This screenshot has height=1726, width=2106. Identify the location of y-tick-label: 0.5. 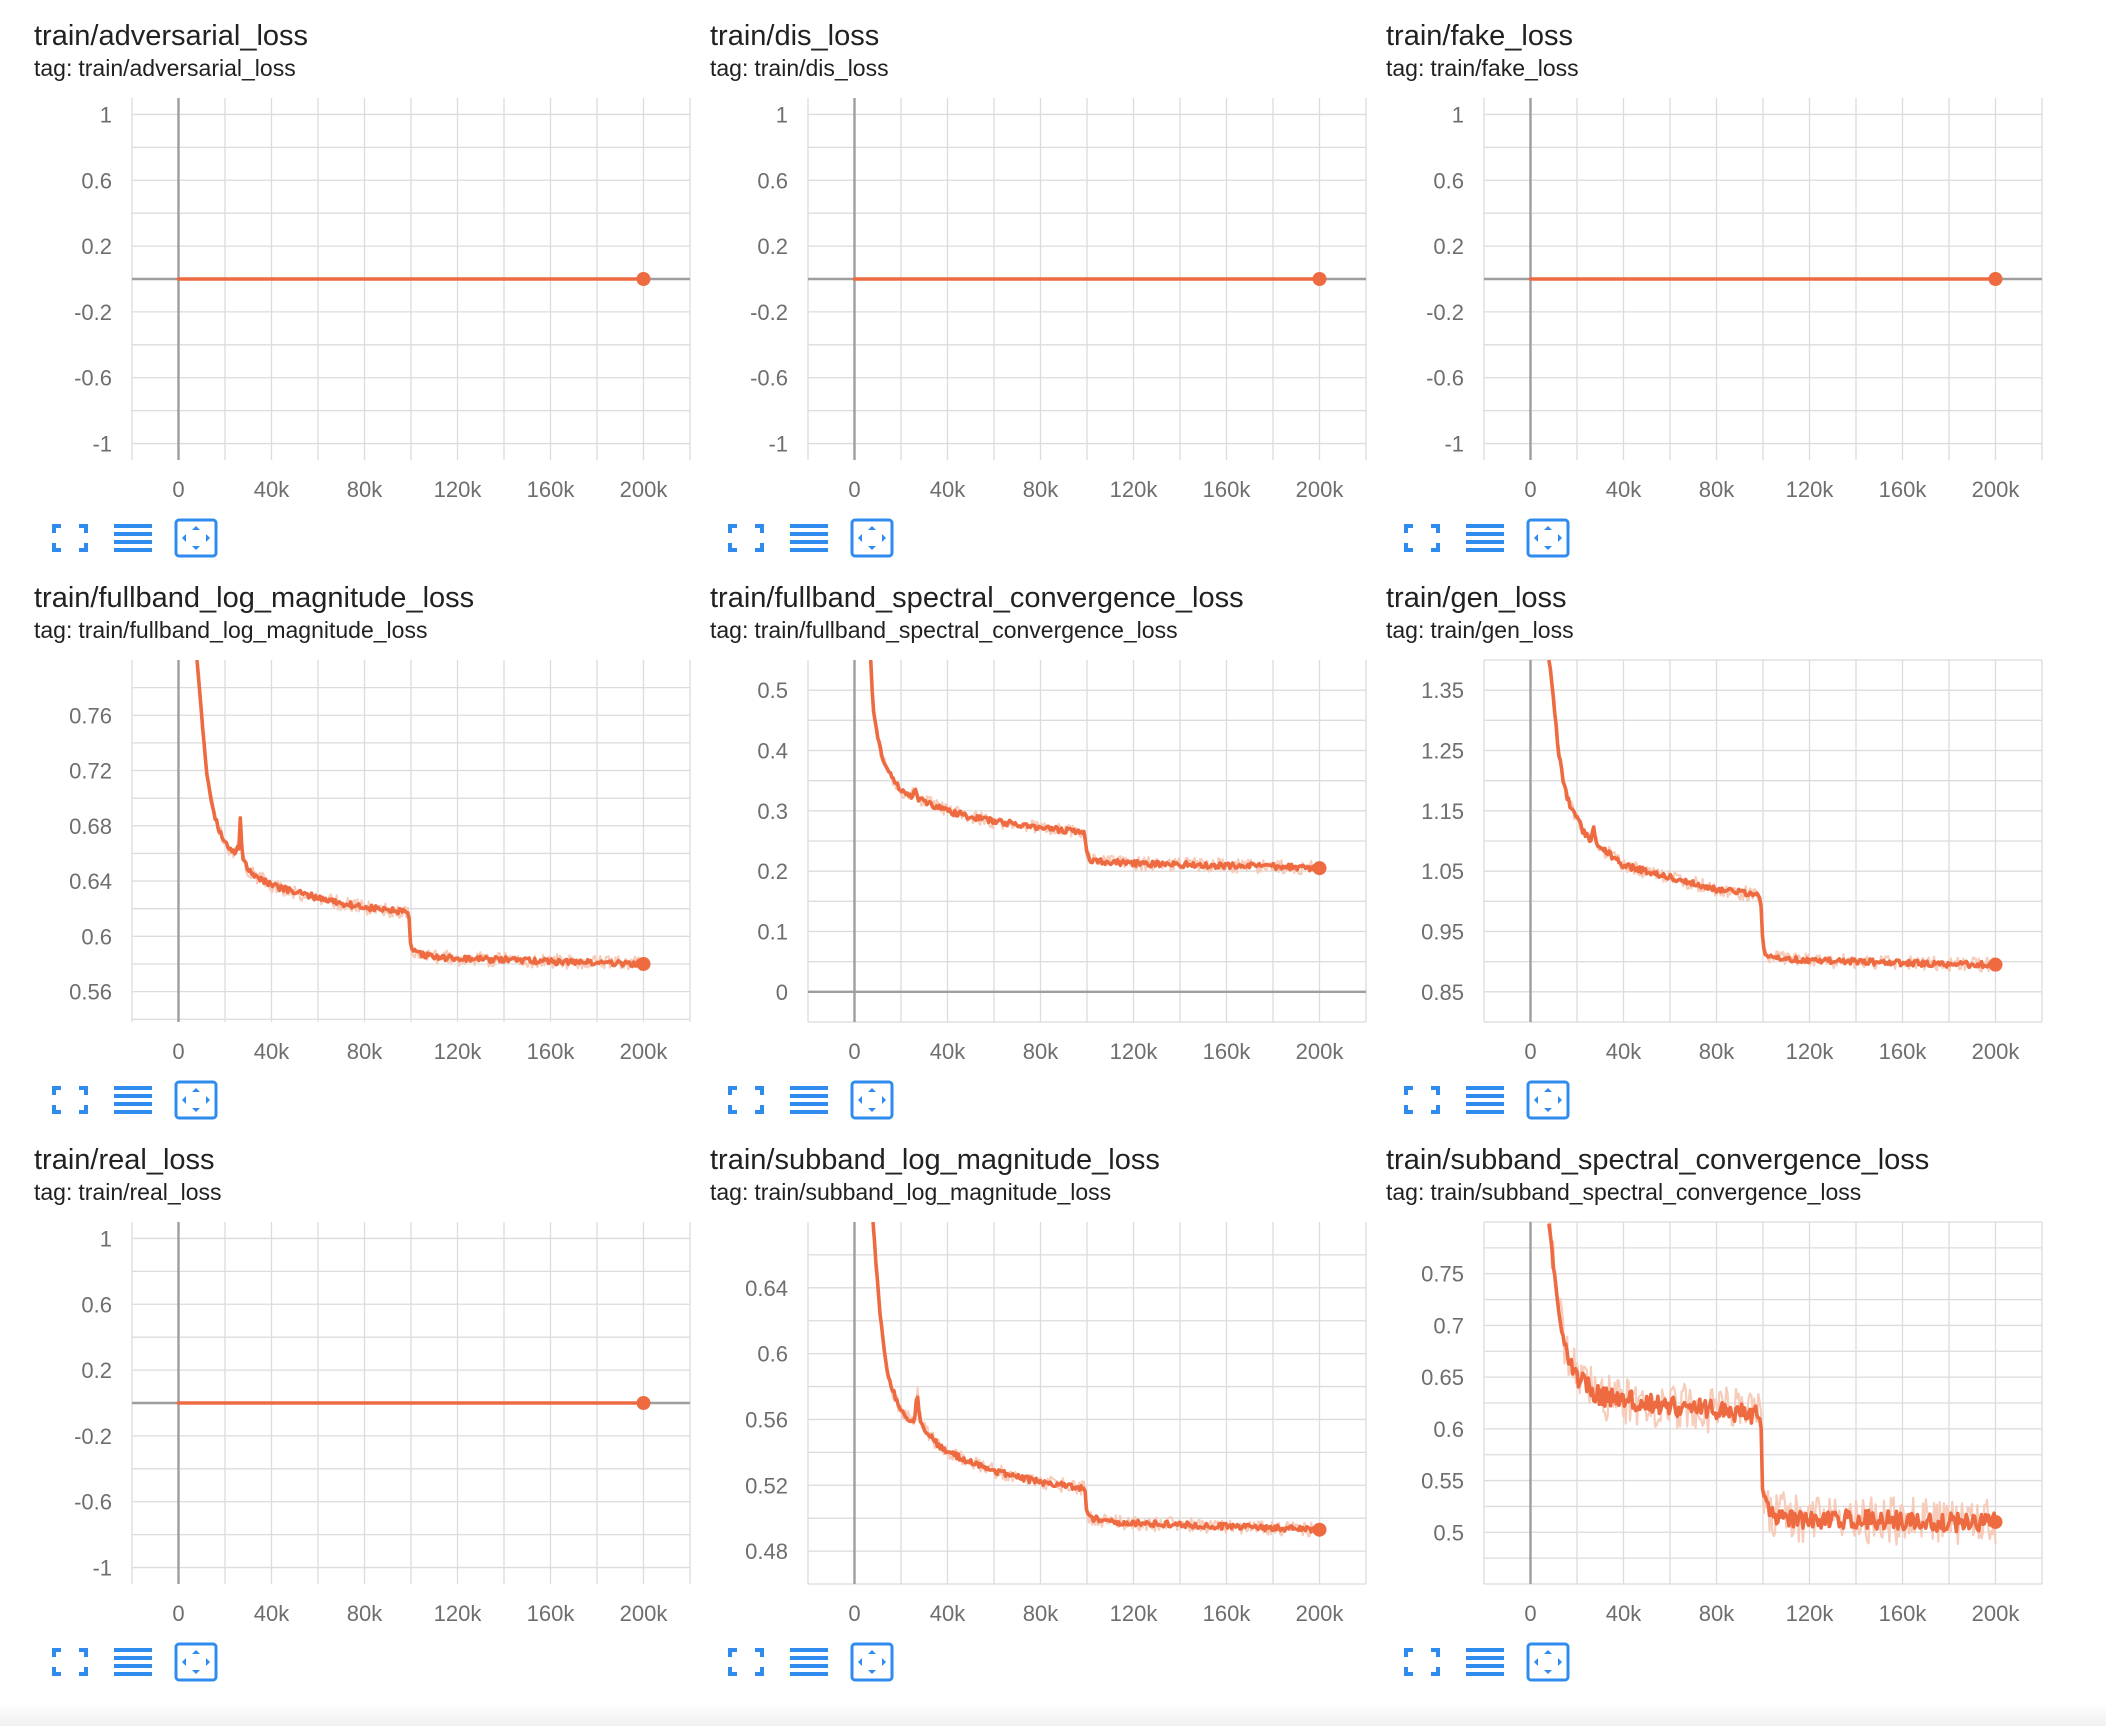
(772, 690).